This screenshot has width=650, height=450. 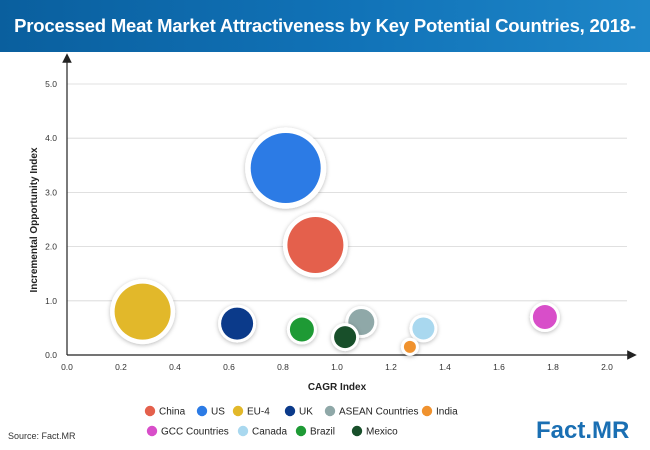 What do you see at coordinates (298, 411) in the screenshot?
I see `legend-item-uk: UK` at bounding box center [298, 411].